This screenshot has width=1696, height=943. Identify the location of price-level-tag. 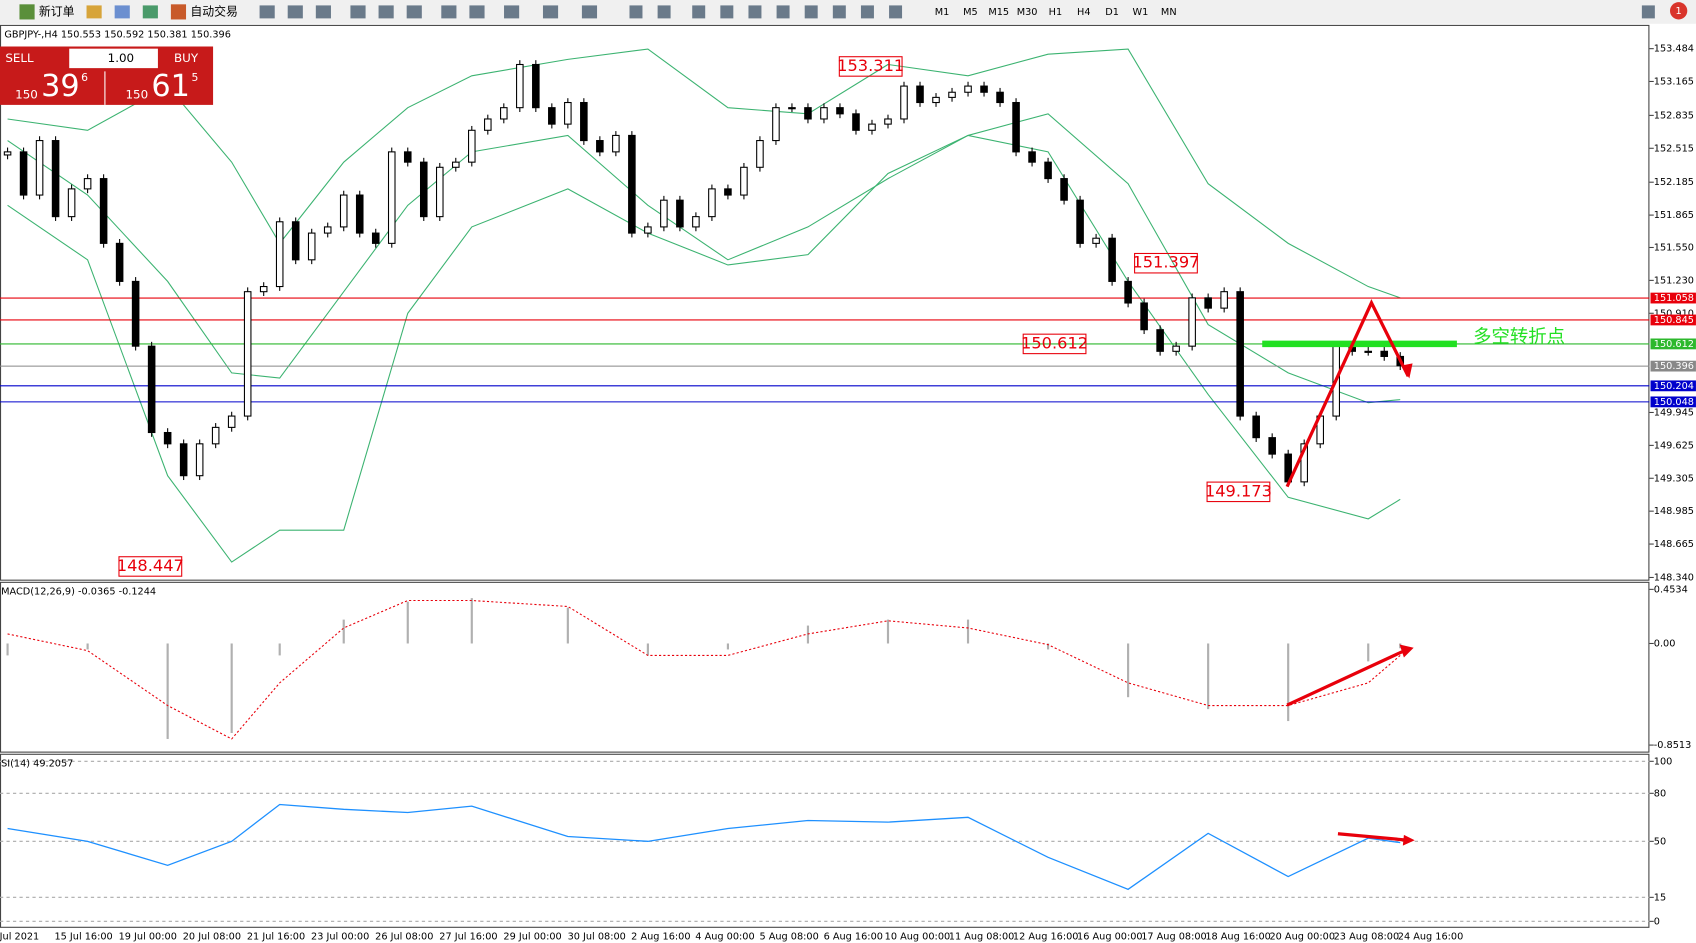
(1673, 344).